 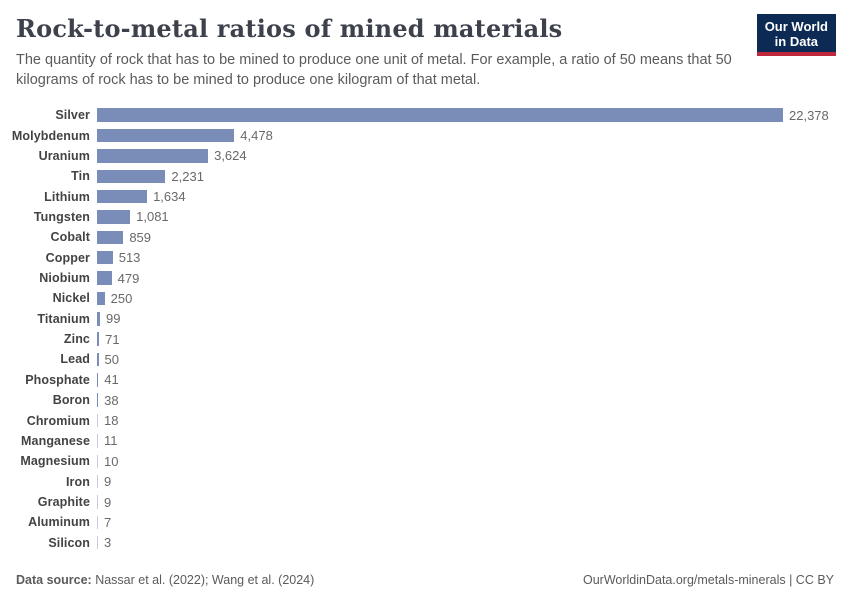 I want to click on category-label: Chromium, so click(x=58, y=420).